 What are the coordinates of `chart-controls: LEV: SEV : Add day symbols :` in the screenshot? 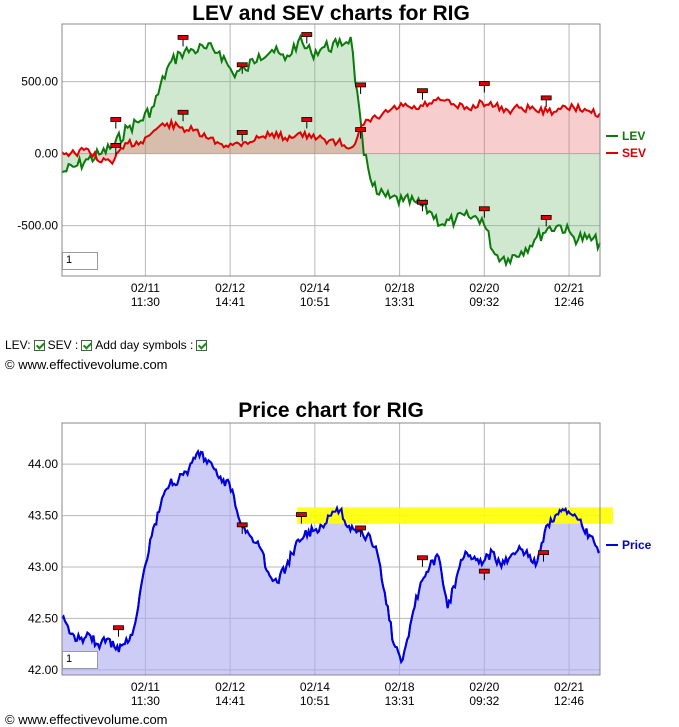 It's located at (106, 345).